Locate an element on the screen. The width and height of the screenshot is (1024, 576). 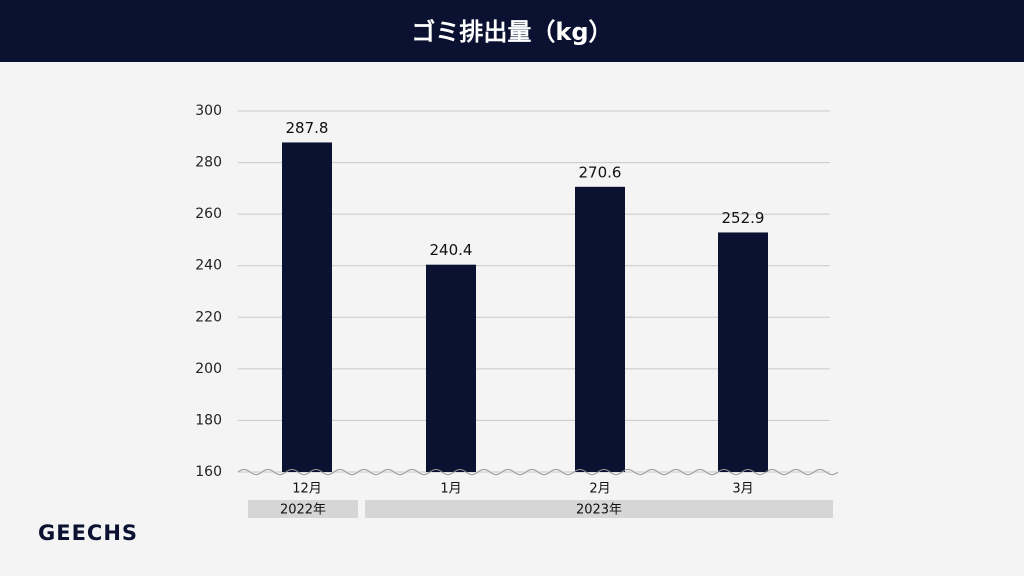
group-label: 2023年 is located at coordinates (599, 510).